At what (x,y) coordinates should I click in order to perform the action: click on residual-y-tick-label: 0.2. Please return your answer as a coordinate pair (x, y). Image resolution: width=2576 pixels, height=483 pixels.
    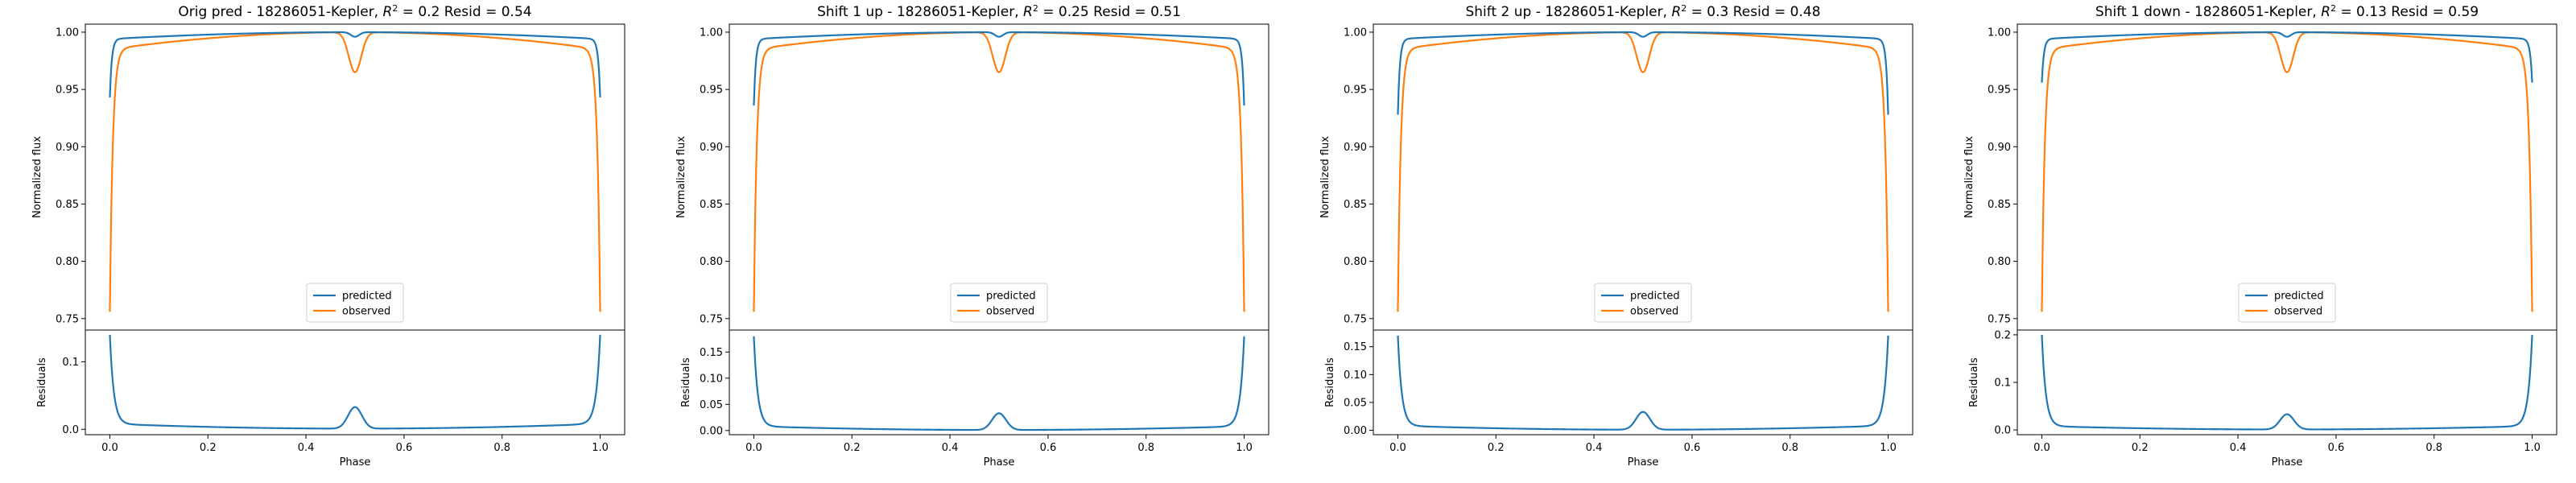
    Looking at the image, I should click on (2002, 335).